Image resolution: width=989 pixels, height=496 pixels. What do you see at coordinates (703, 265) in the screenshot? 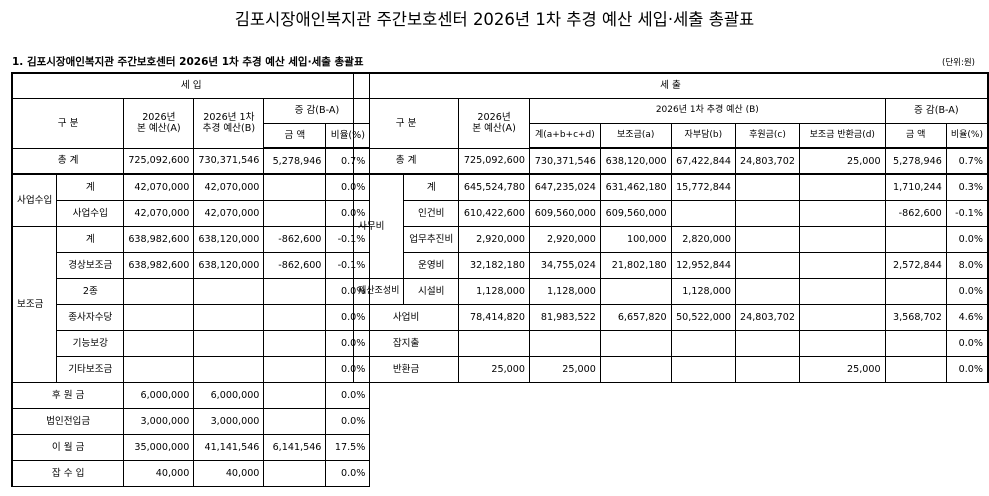
I see `expense-own-burden: 12,952,844` at bounding box center [703, 265].